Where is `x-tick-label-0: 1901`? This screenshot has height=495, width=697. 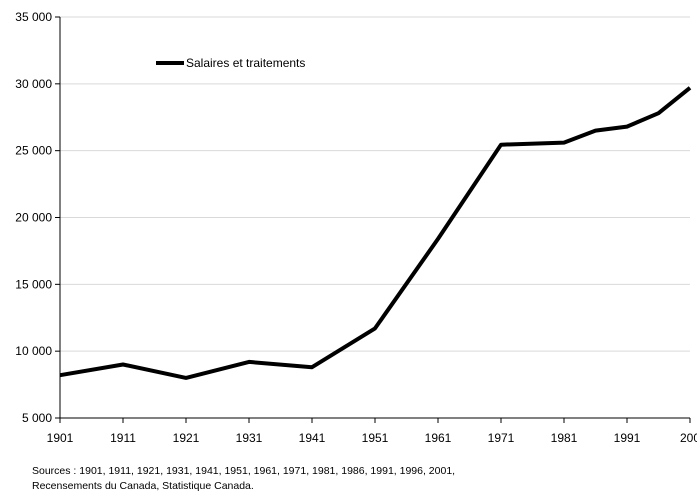 x-tick-label-0: 1901 is located at coordinates (60, 438).